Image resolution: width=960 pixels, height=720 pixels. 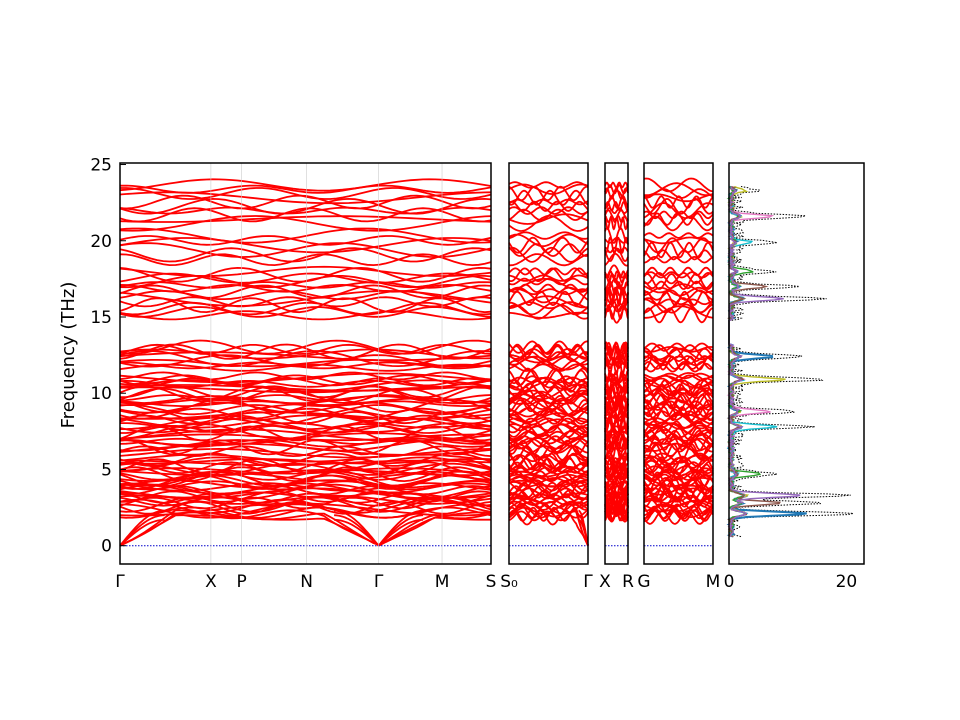 What do you see at coordinates (491, 582) in the screenshot?
I see `kpoint-label: S` at bounding box center [491, 582].